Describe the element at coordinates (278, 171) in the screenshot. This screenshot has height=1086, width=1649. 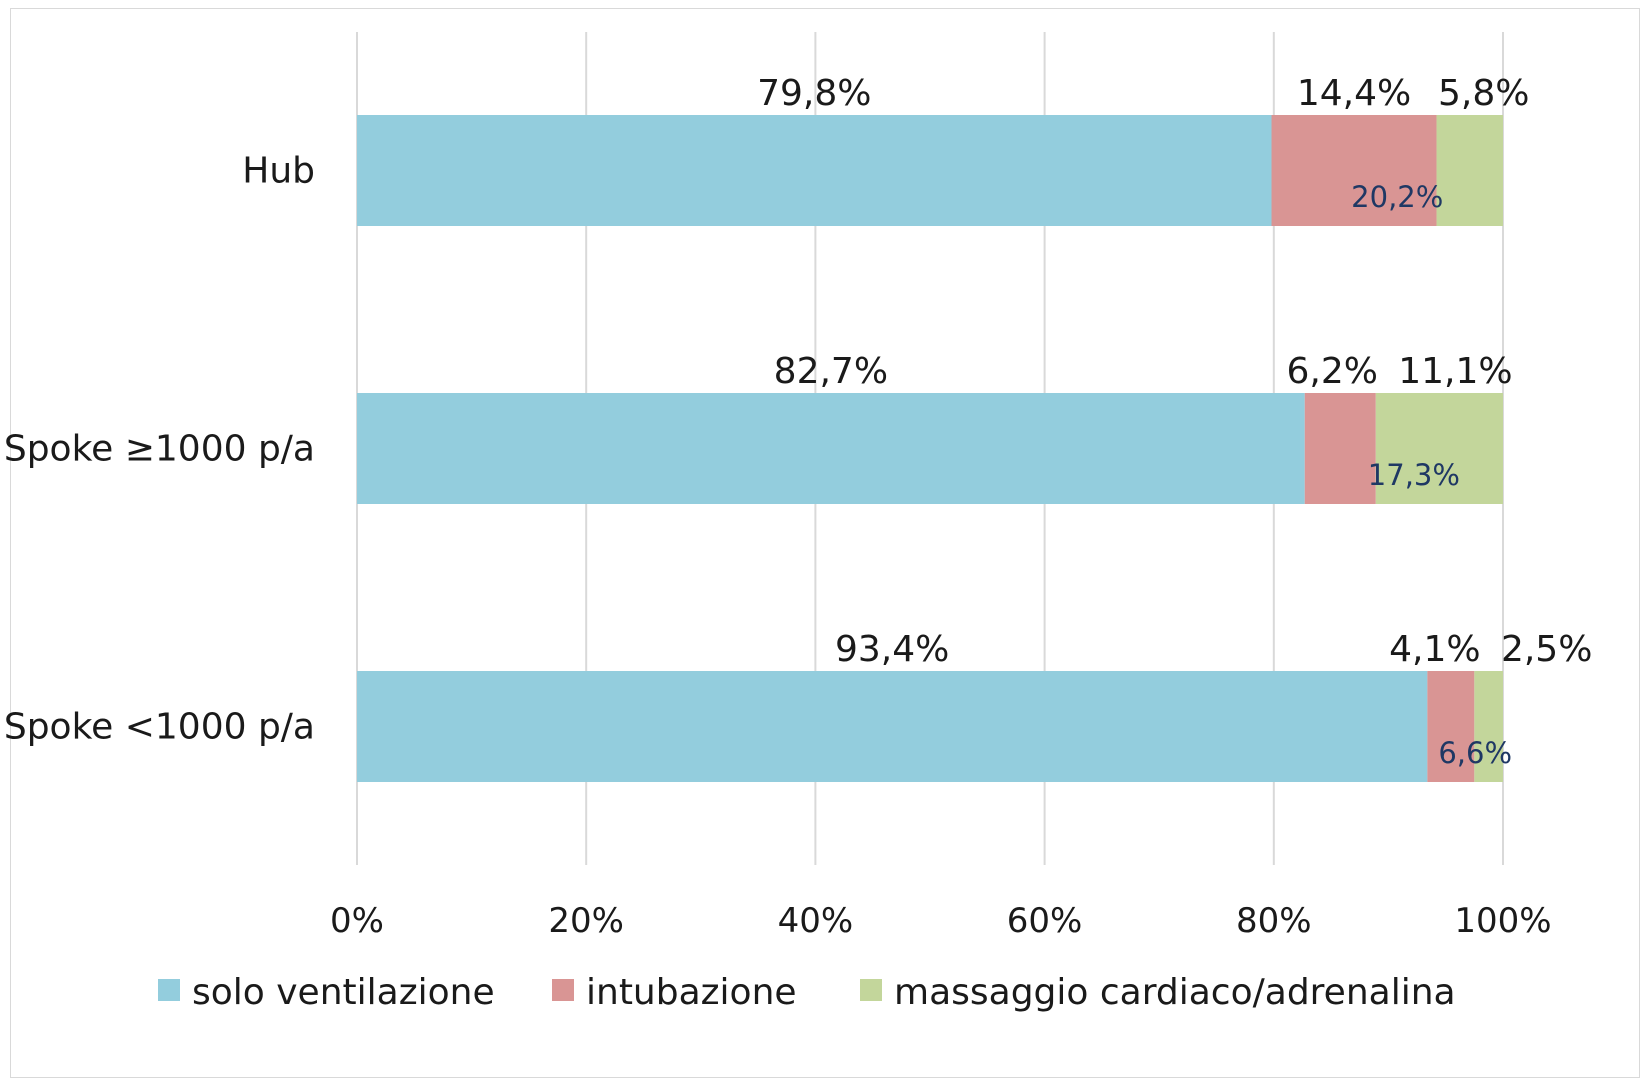
I see `category-label-0: Hub` at that location.